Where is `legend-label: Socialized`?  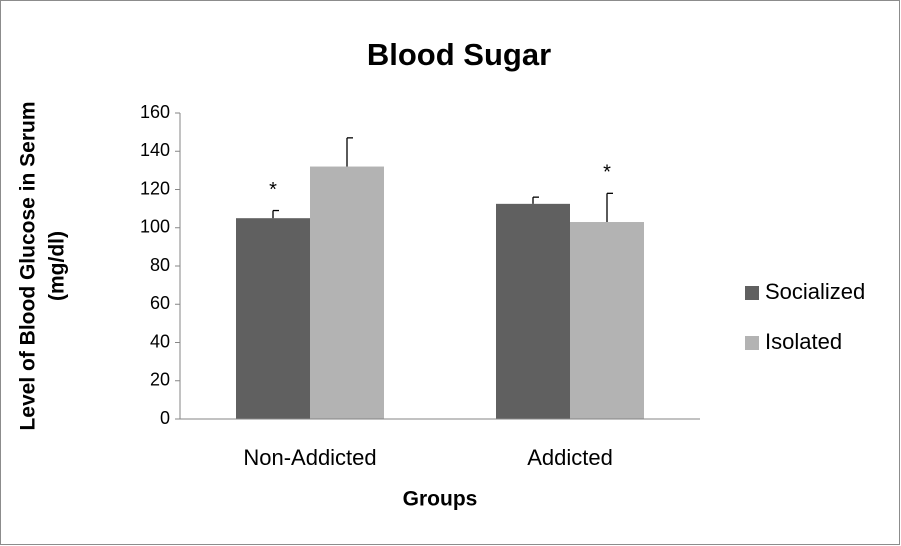 legend-label: Socialized is located at coordinates (815, 291).